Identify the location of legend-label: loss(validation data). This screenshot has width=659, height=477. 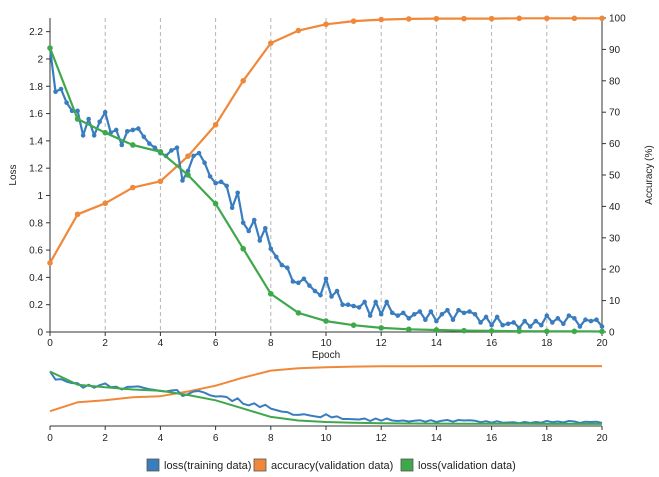
(467, 466).